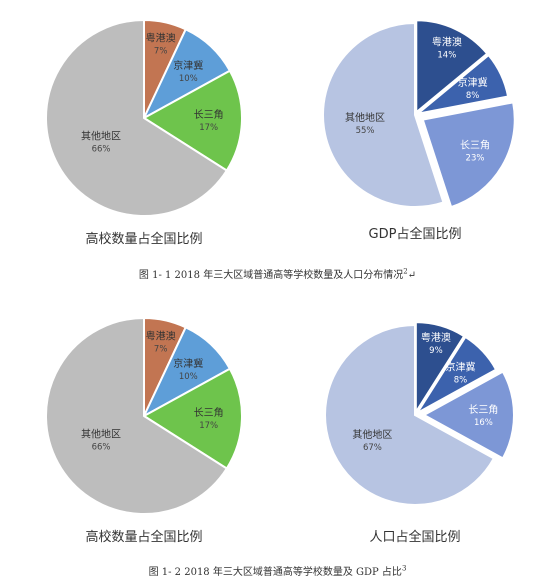 Image resolution: width=555 pixels, height=578 pixels. Describe the element at coordinates (414, 537) in the screenshot. I see `chart-title: 人口占全国比例` at that location.